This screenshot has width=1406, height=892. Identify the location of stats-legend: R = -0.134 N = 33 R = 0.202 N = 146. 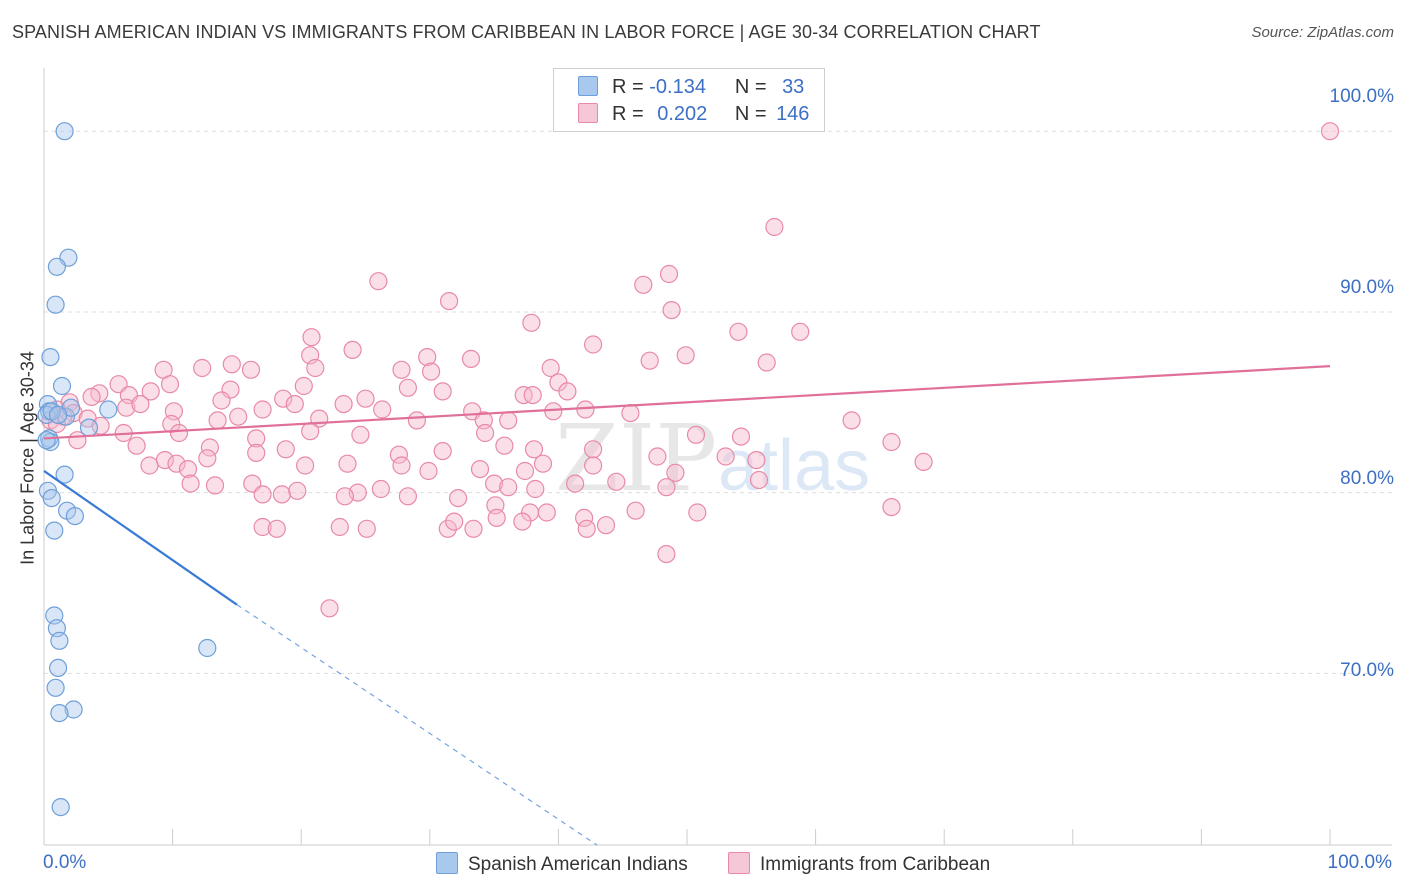
(689, 100).